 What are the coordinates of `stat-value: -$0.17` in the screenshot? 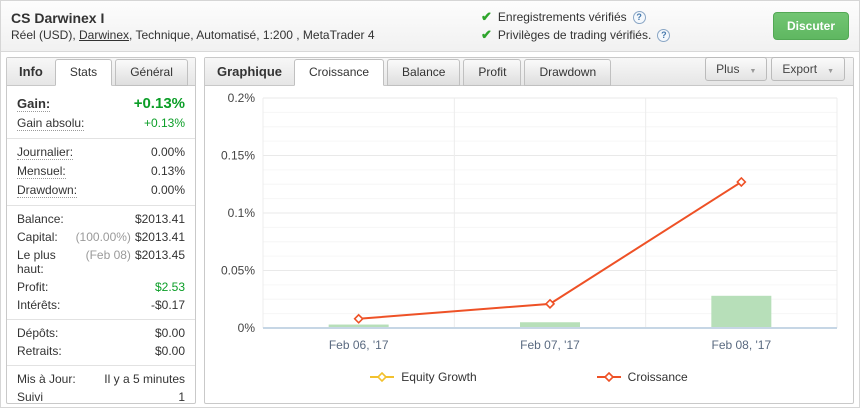 It's located at (167, 305).